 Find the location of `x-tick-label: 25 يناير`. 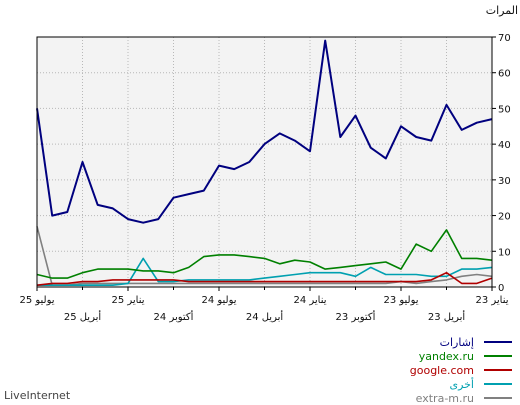

x-tick-label: 25 يناير is located at coordinates (127, 300).